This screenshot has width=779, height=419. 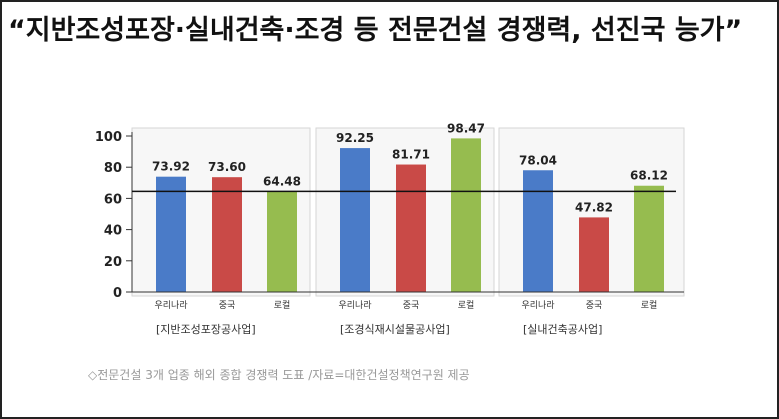 What do you see at coordinates (355, 138) in the screenshot?
I see `data-label: 92.25` at bounding box center [355, 138].